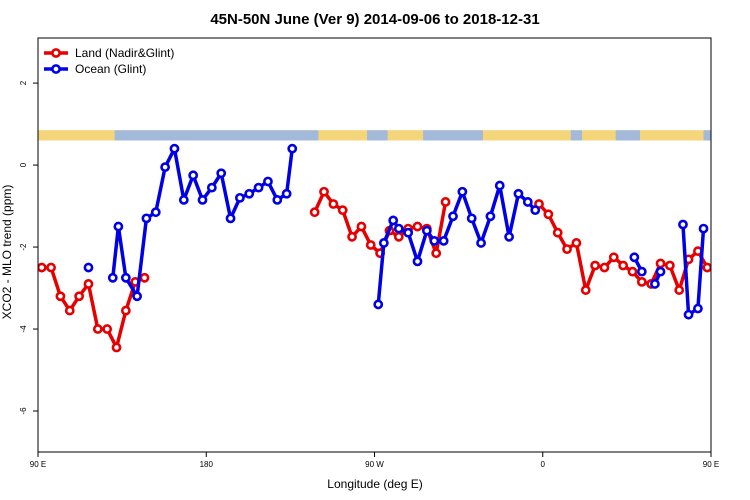  What do you see at coordinates (374, 464) in the screenshot?
I see `x-tick-label: 90 W` at bounding box center [374, 464].